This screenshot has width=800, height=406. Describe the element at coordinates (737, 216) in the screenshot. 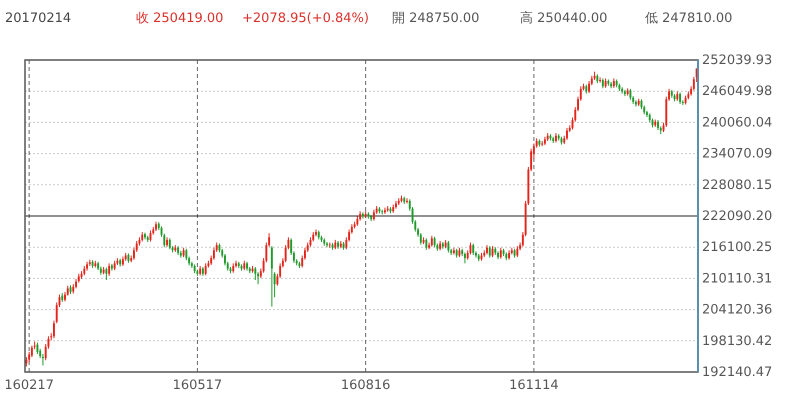

I see `y-tick-label: 222090.20` at that location.